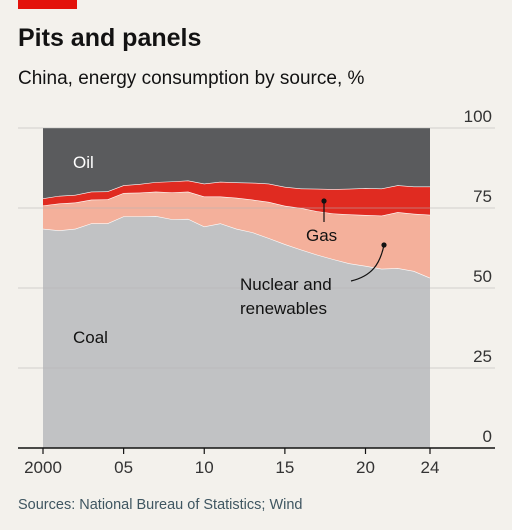 This screenshot has width=512, height=530. Describe the element at coordinates (321, 235) in the screenshot. I see `gas-label: Gas` at that location.